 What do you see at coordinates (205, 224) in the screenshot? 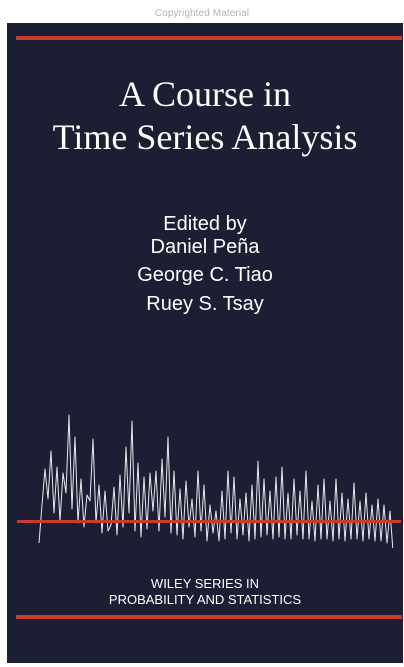
I see `edited-by-label: Edited by` at bounding box center [205, 224].